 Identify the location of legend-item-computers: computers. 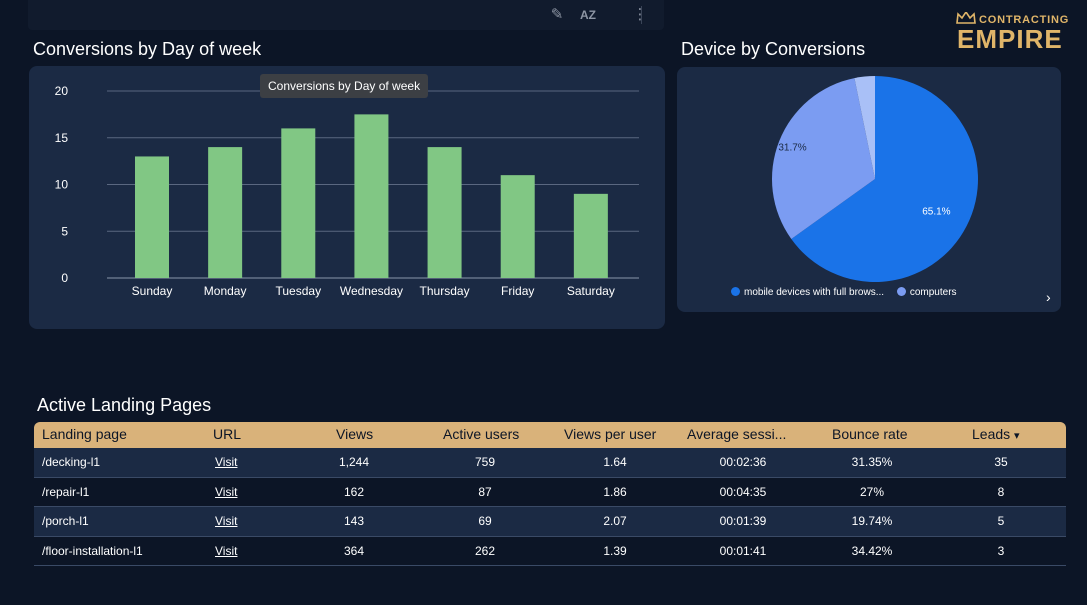
(926, 292).